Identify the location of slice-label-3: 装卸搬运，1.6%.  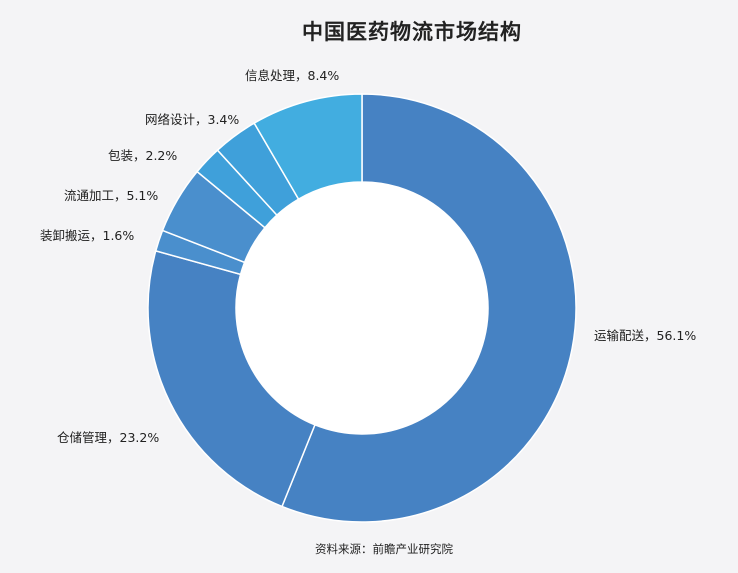
(87, 235).